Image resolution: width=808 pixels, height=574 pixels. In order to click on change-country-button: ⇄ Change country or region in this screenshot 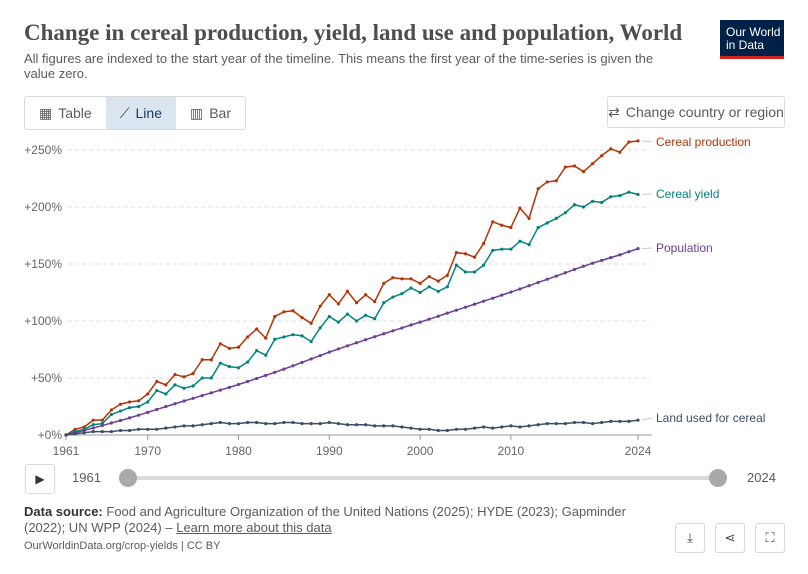, I will do `click(696, 112)`.